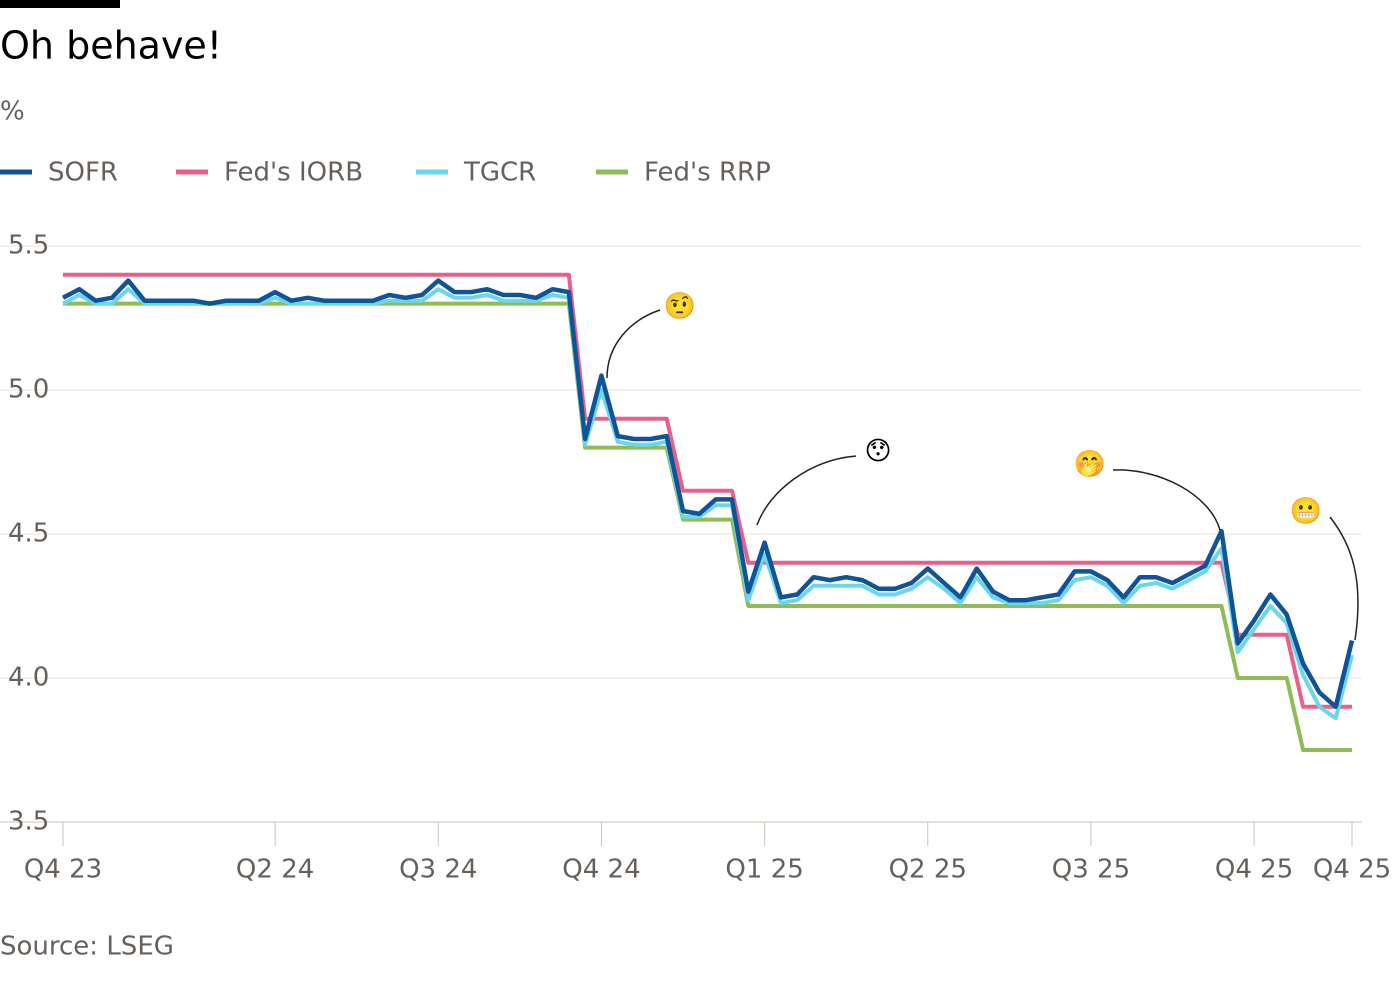 The height and width of the screenshot is (1004, 1400). What do you see at coordinates (83, 173) in the screenshot?
I see `legend-label: SOFR` at bounding box center [83, 173].